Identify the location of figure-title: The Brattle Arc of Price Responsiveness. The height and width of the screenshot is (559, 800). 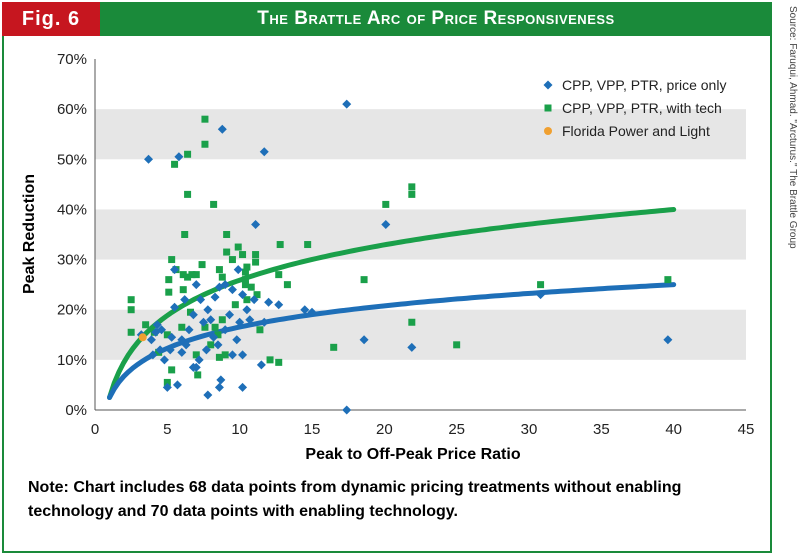
(436, 18).